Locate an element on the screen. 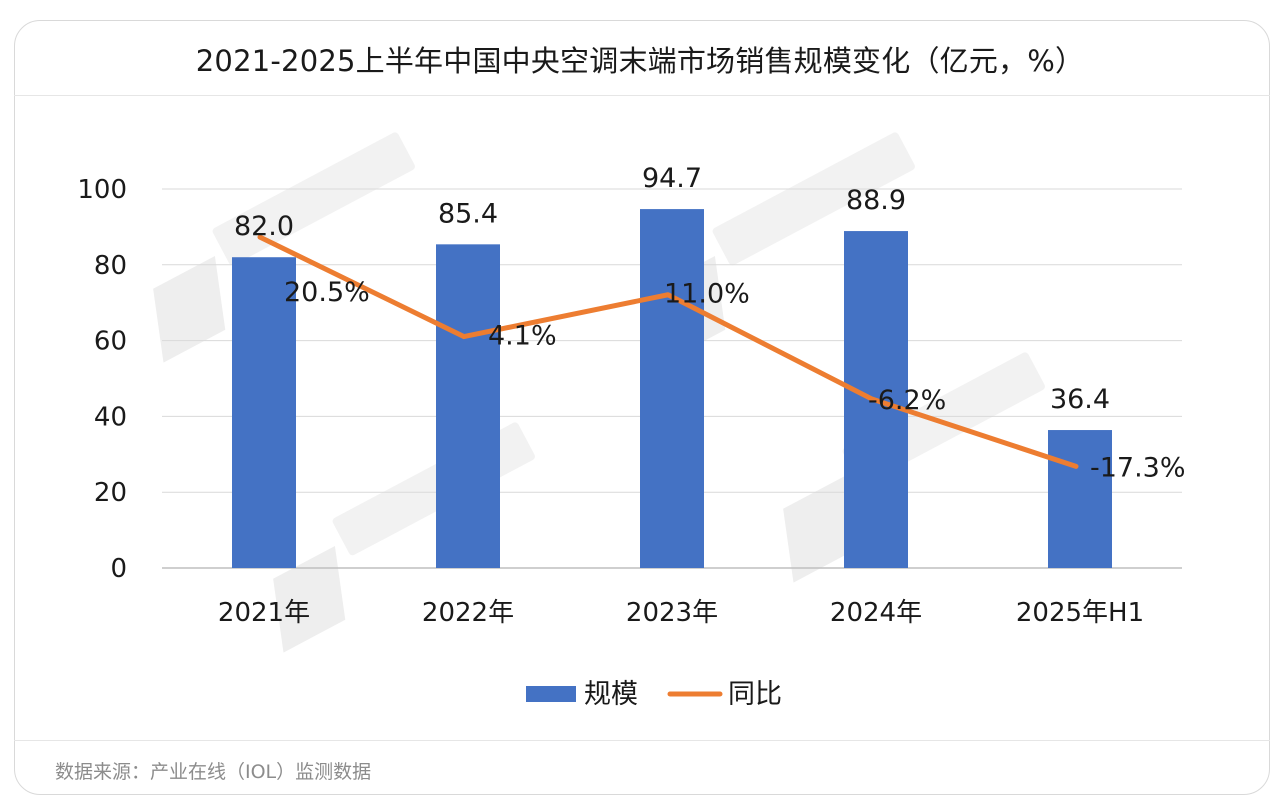  x-axis-ticks: 2021年 2022年 2023年 2024年 2025年H1 is located at coordinates (681, 613).